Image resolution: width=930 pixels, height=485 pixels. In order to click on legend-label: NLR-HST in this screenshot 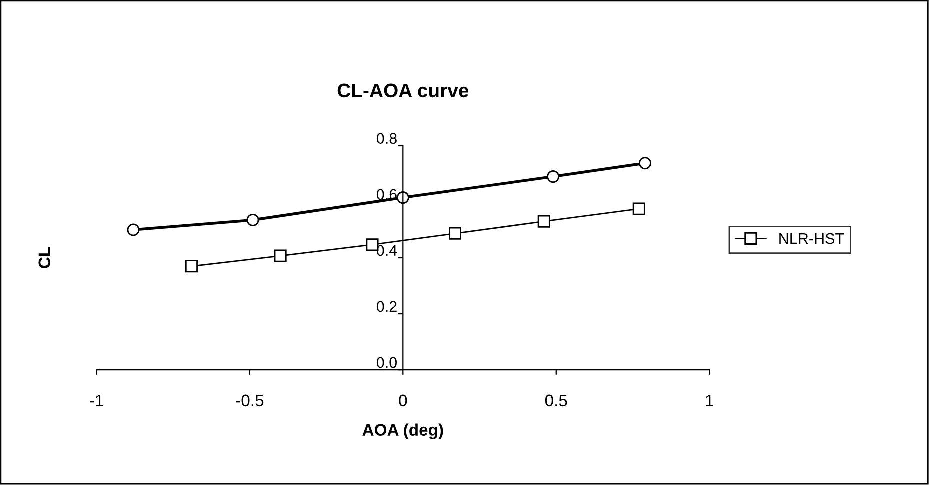, I will do `click(812, 238)`.